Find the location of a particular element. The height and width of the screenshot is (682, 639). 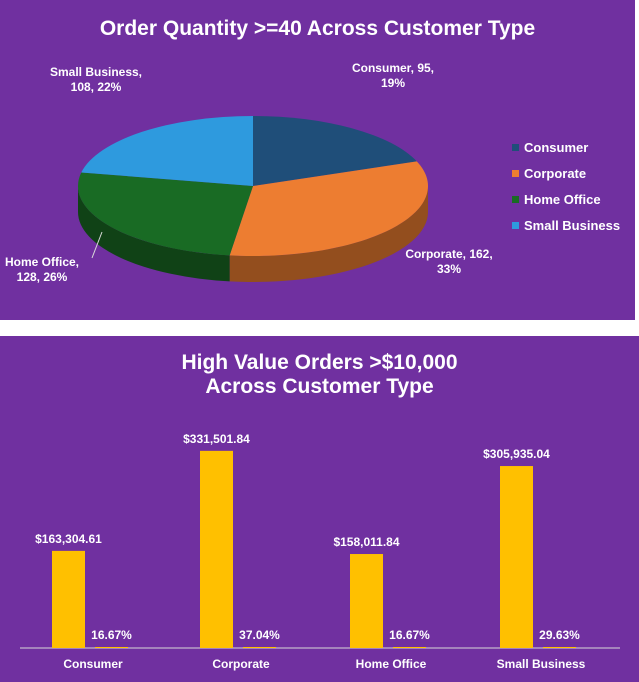

bar-percent-label-consumer: 16.67% is located at coordinates (111, 635).